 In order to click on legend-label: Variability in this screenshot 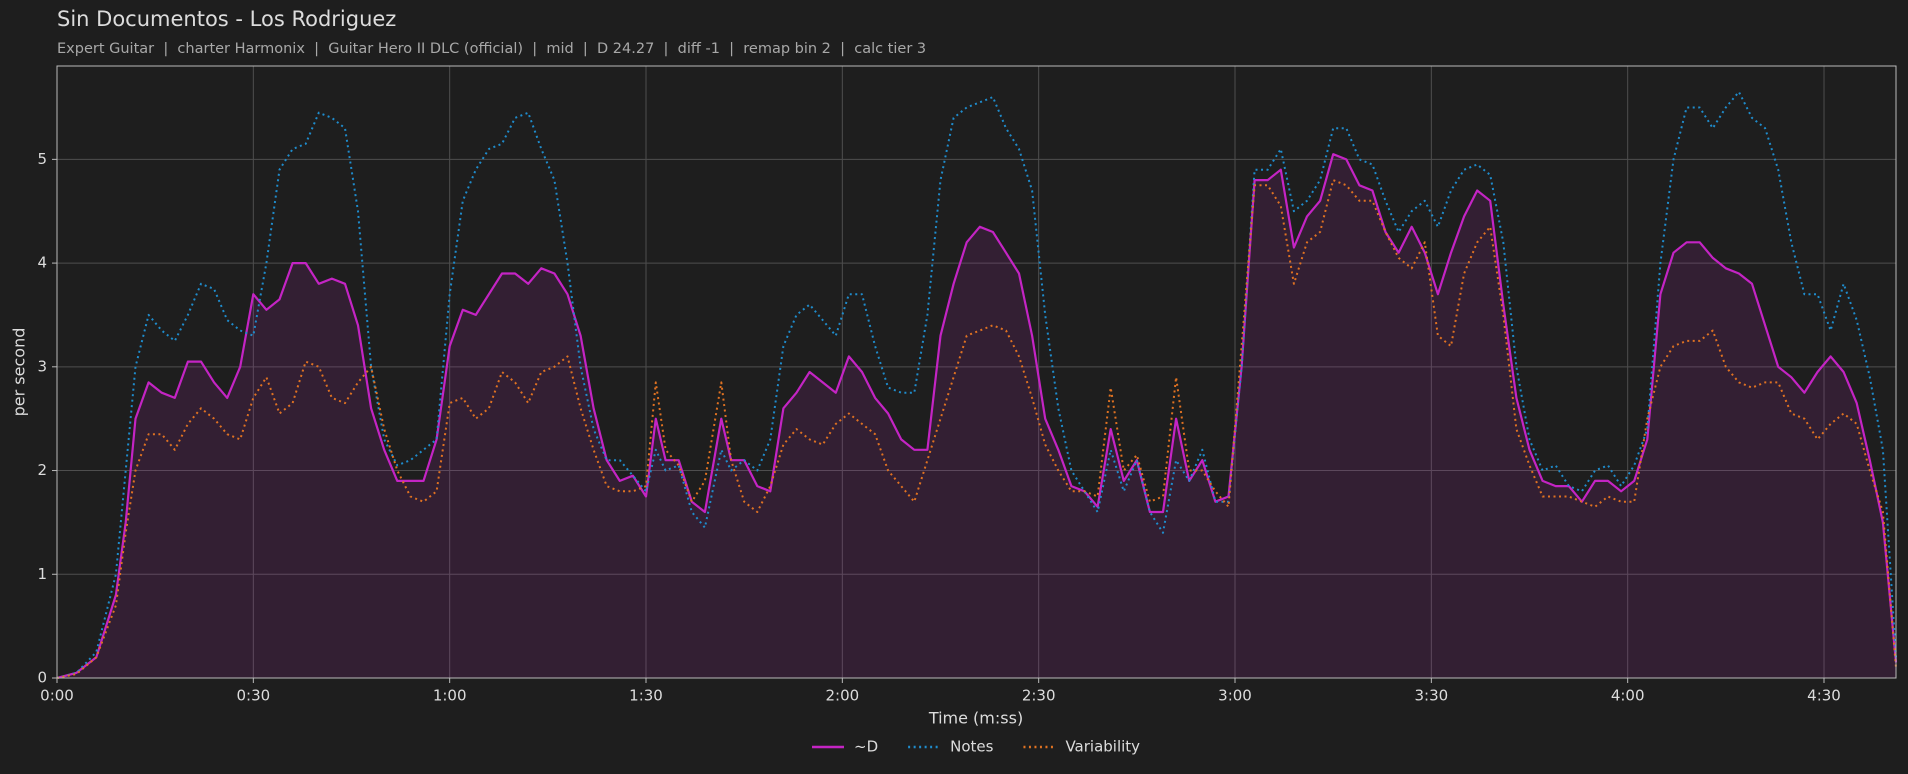, I will do `click(1102, 747)`.